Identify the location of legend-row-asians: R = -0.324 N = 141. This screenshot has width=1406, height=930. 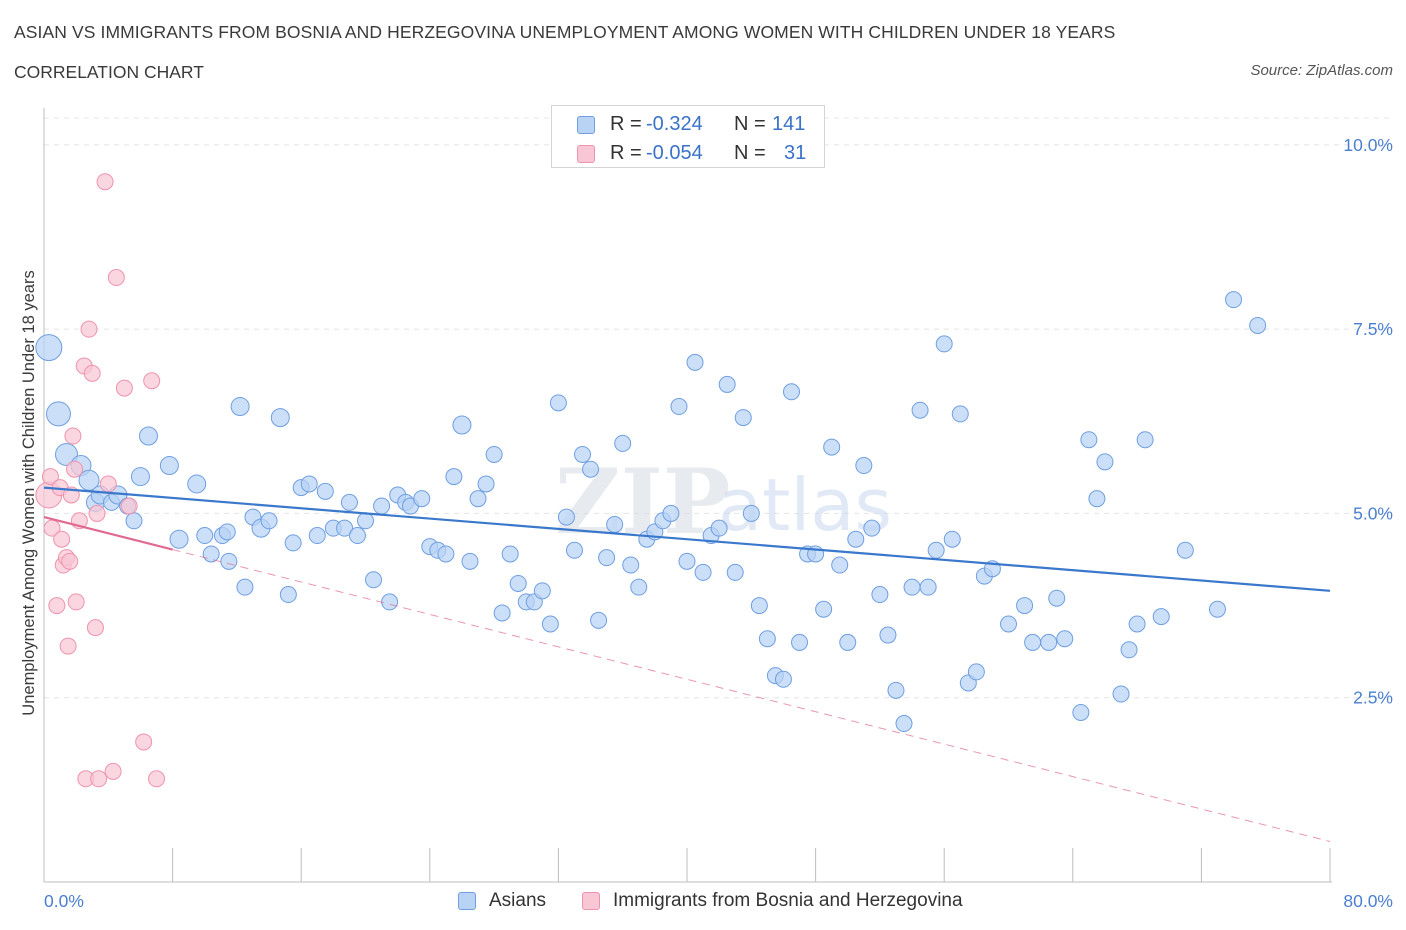
(688, 125).